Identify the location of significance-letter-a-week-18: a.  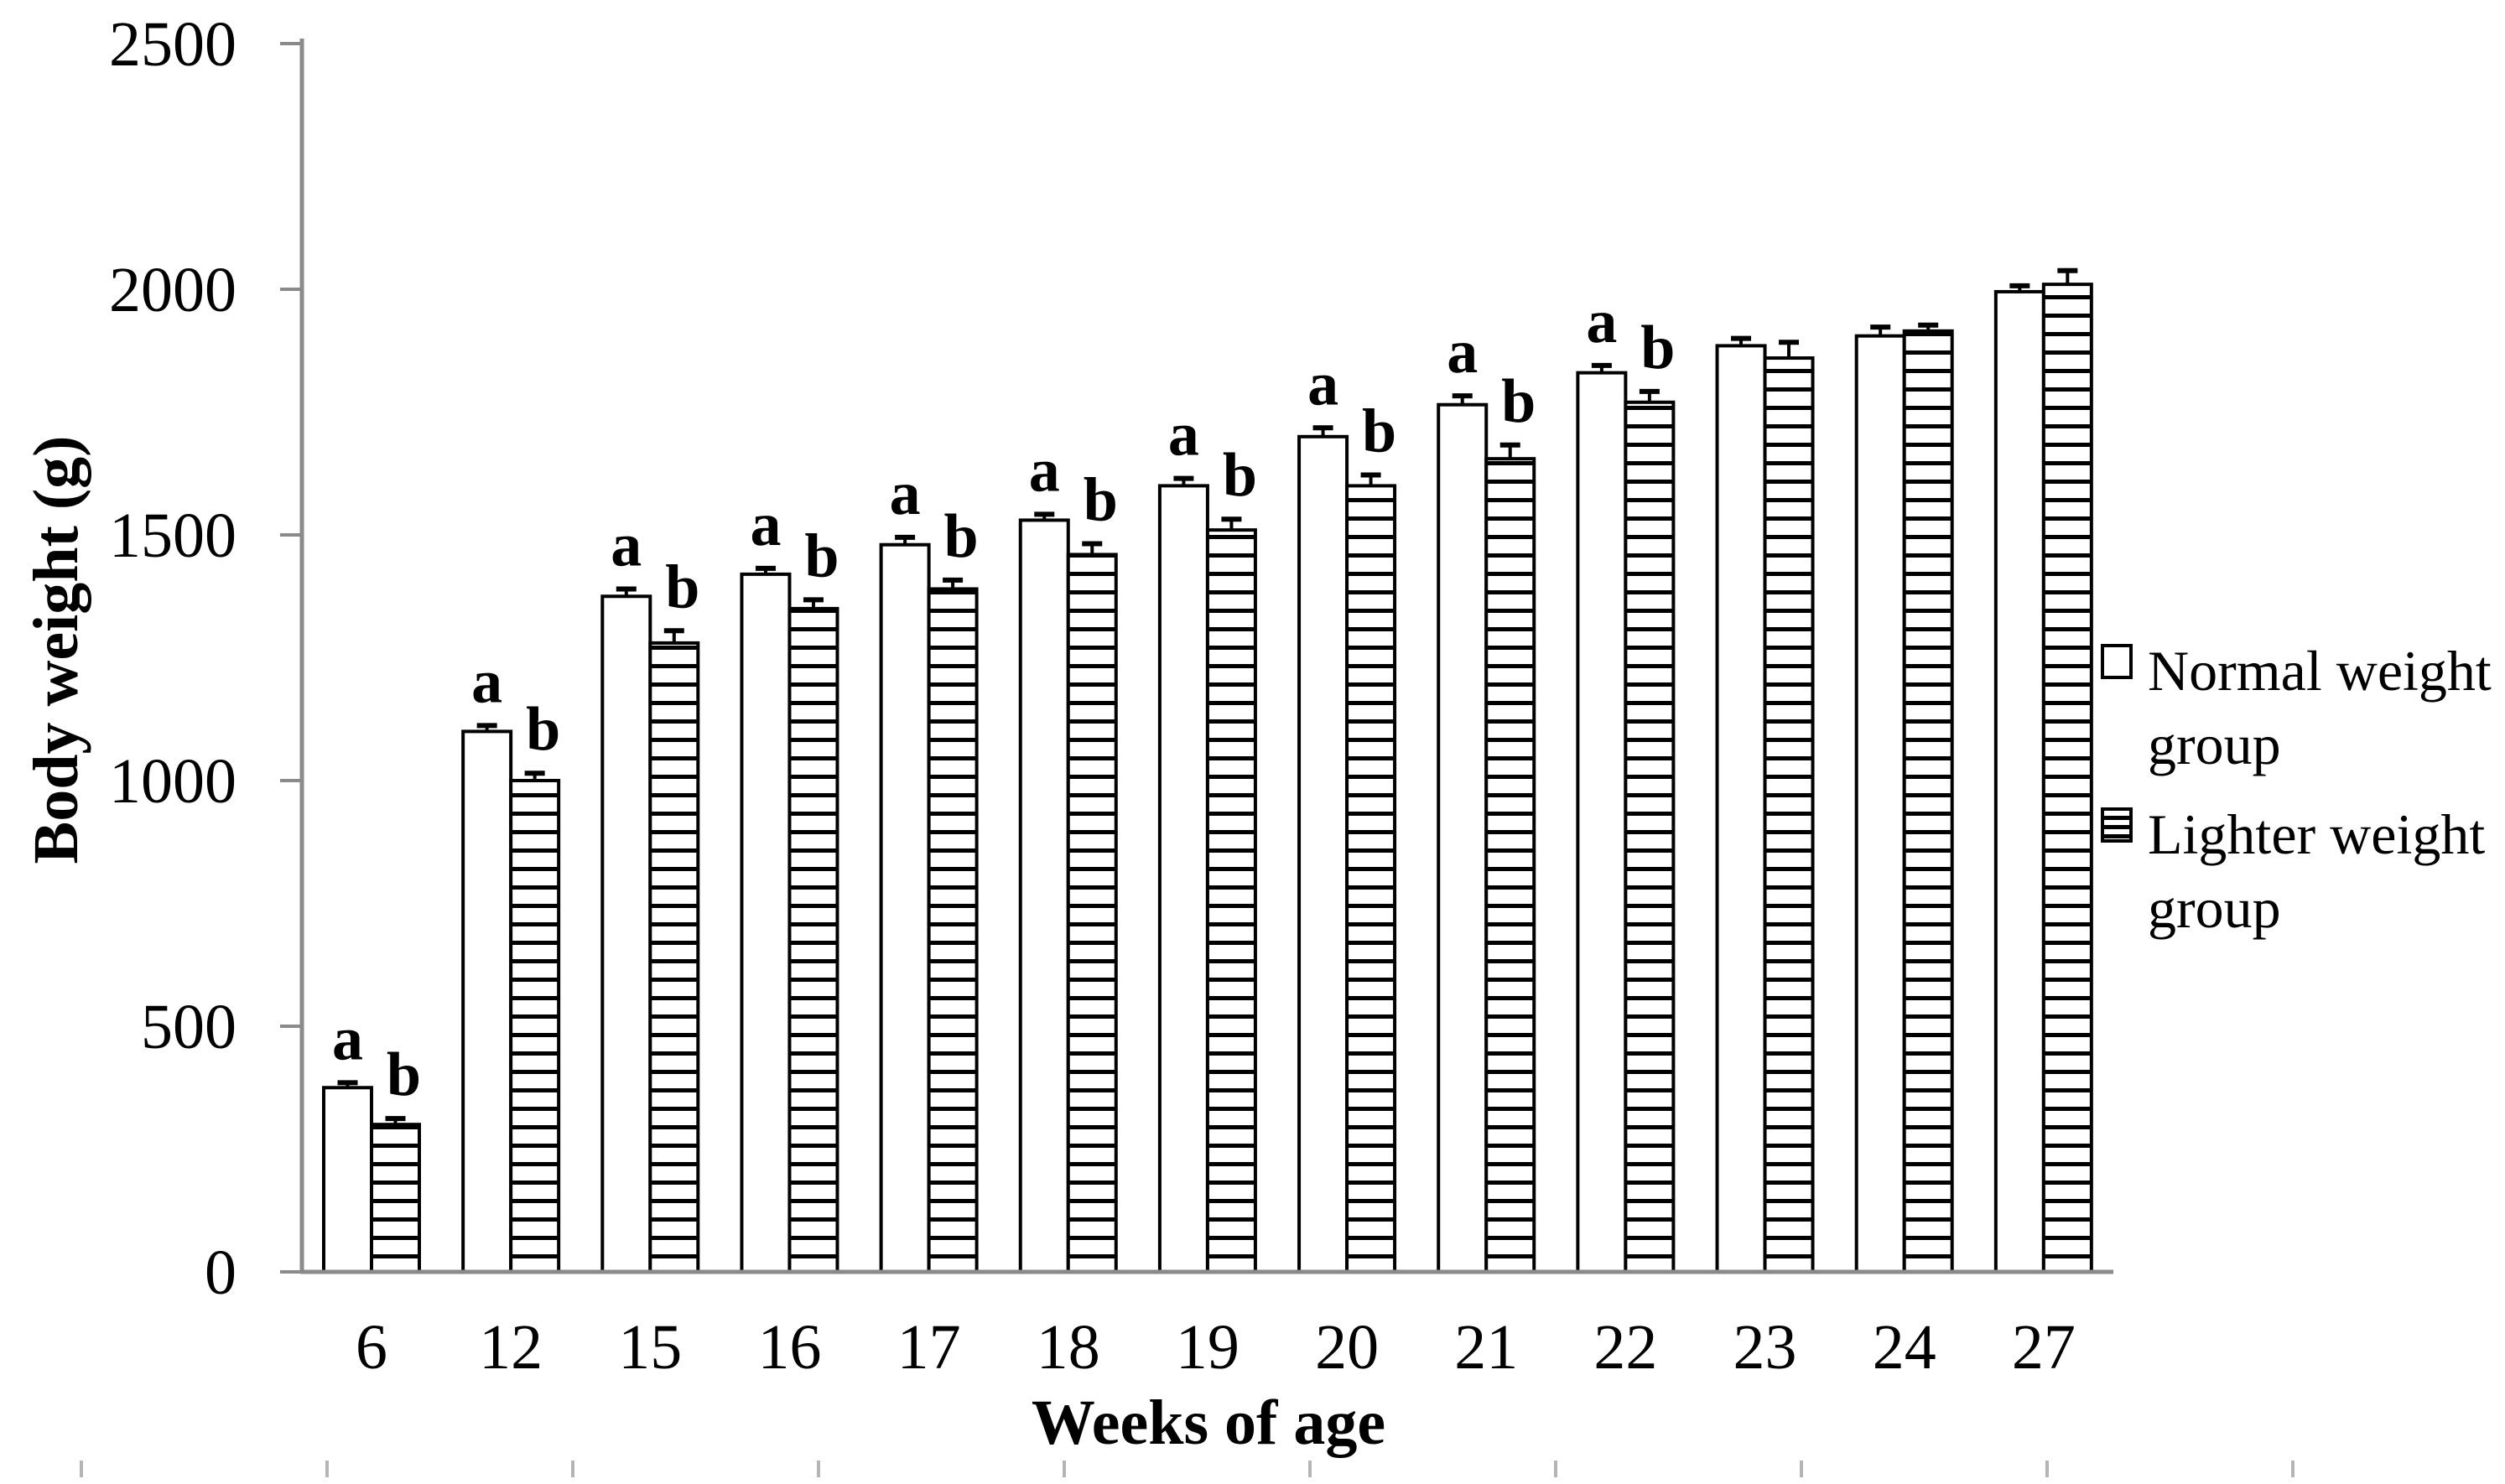
(1044, 470).